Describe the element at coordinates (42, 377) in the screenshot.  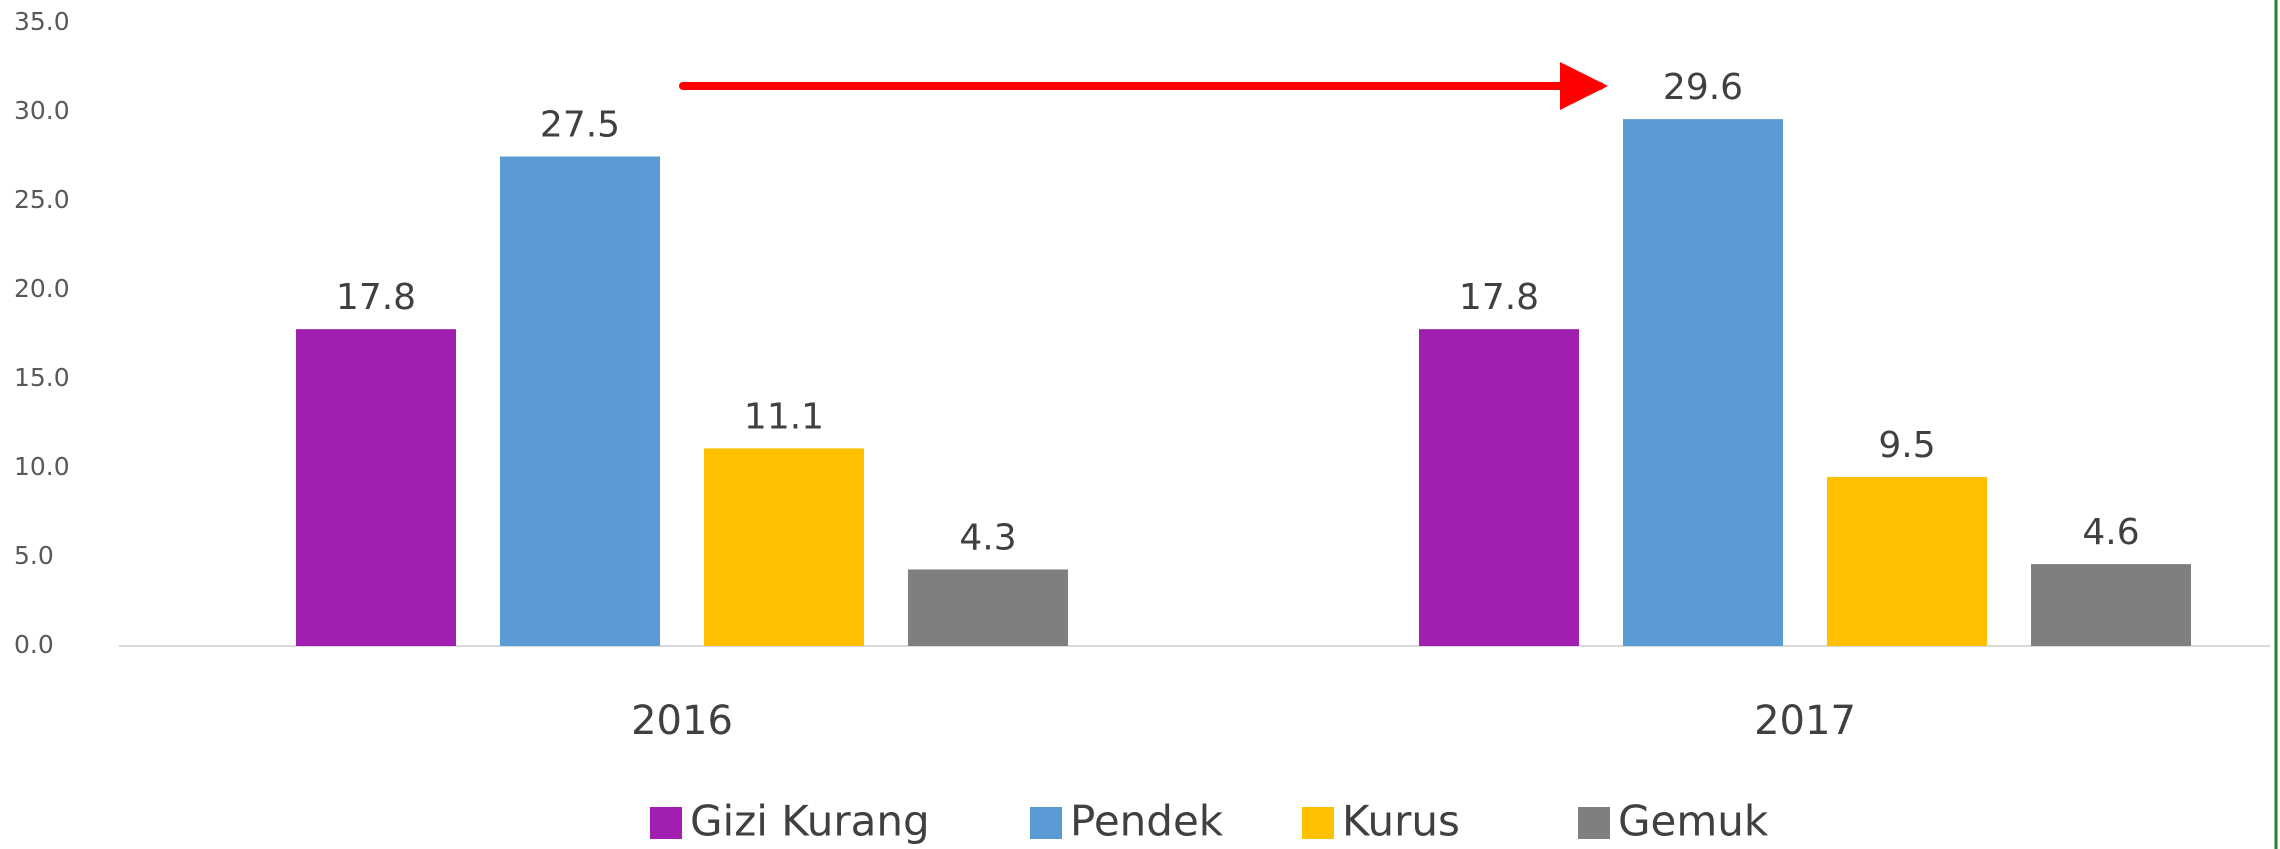
I see `y-tick-label: 15.0` at that location.